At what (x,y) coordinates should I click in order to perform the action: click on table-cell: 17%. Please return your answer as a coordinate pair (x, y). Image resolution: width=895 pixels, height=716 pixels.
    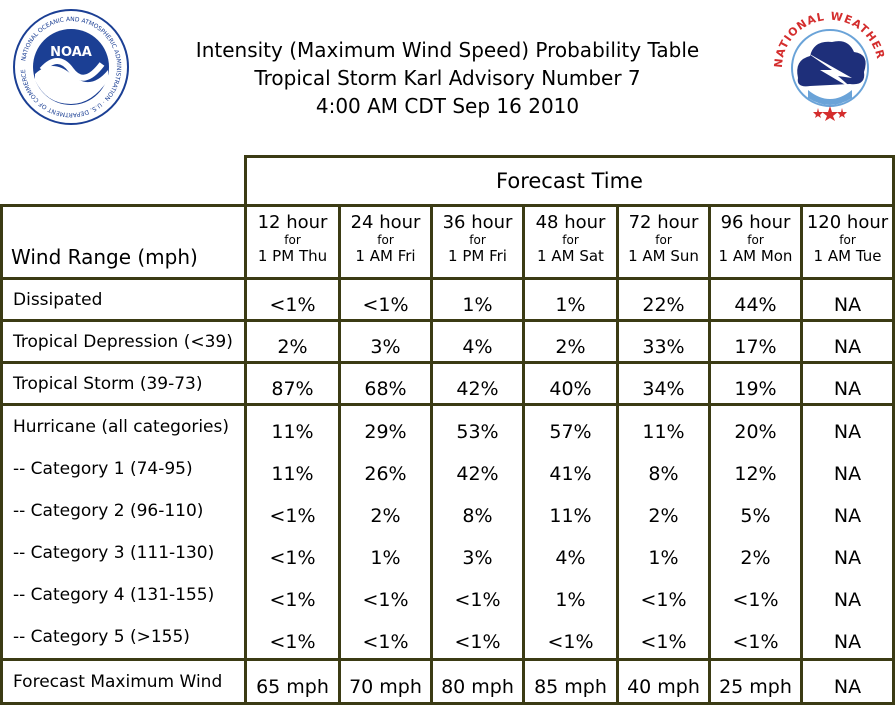
    Looking at the image, I should click on (755, 341).